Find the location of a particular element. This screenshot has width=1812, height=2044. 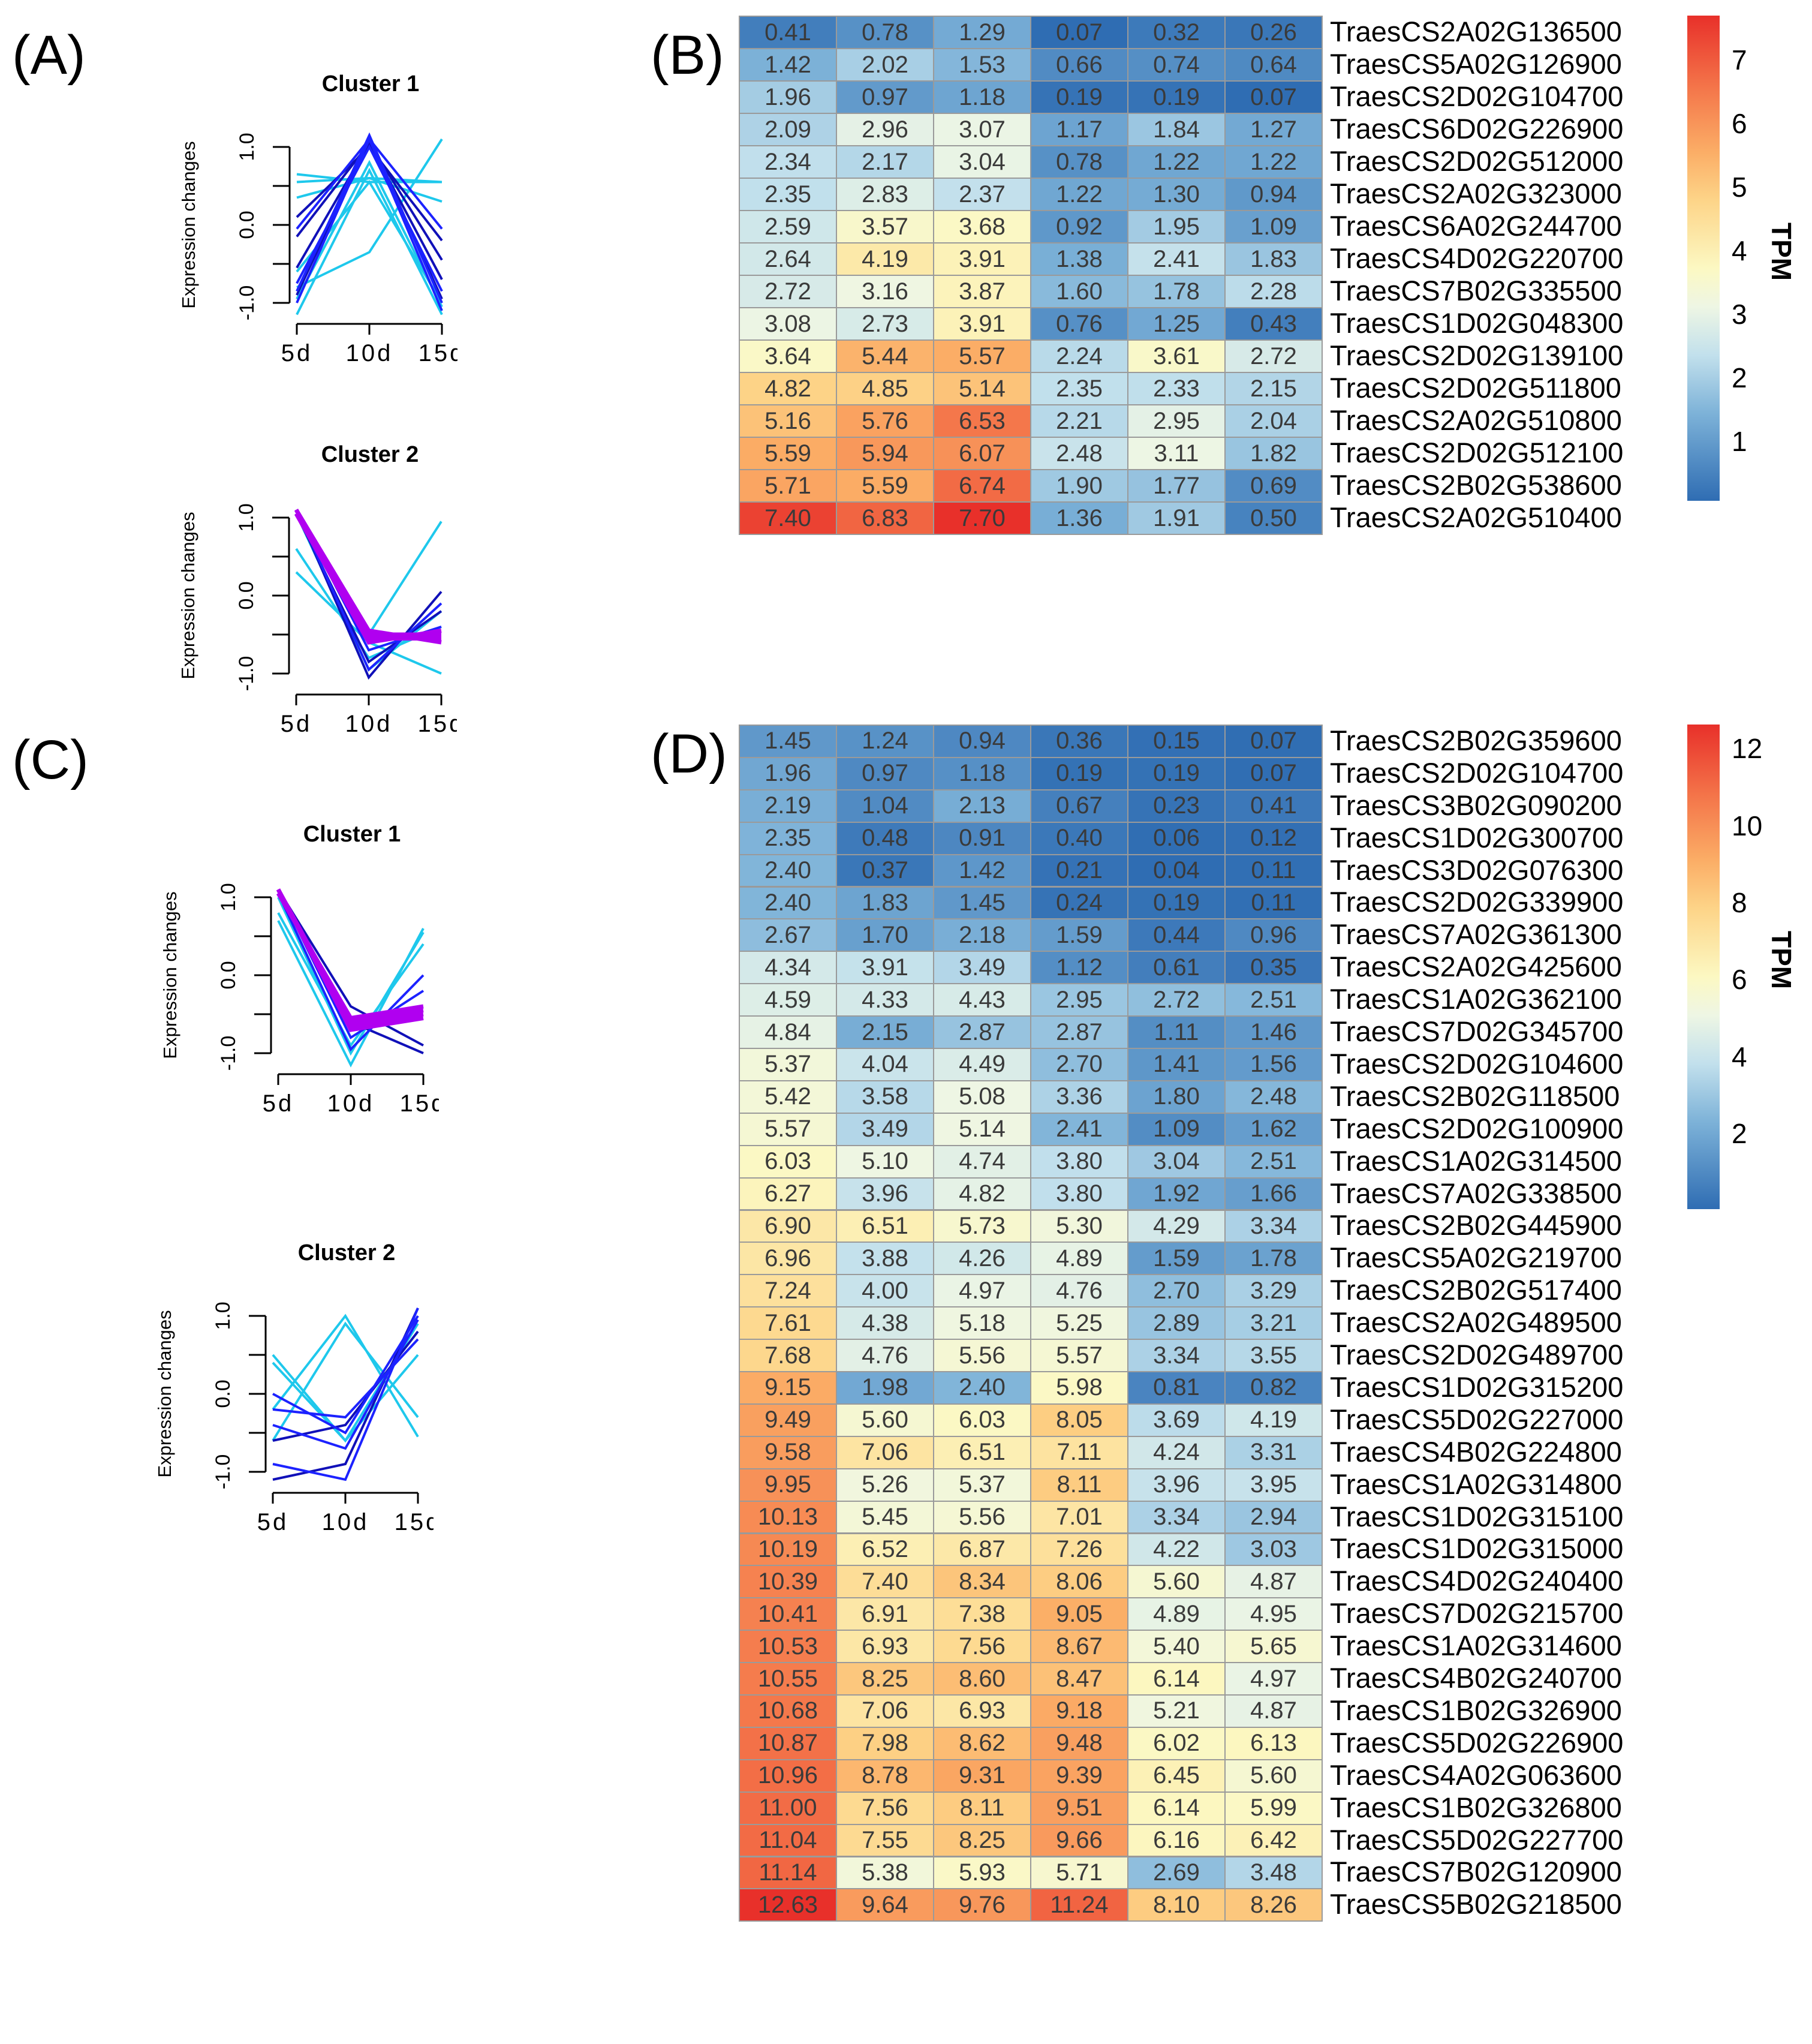

heatmap-cell: 4.76 is located at coordinates (885, 1355).